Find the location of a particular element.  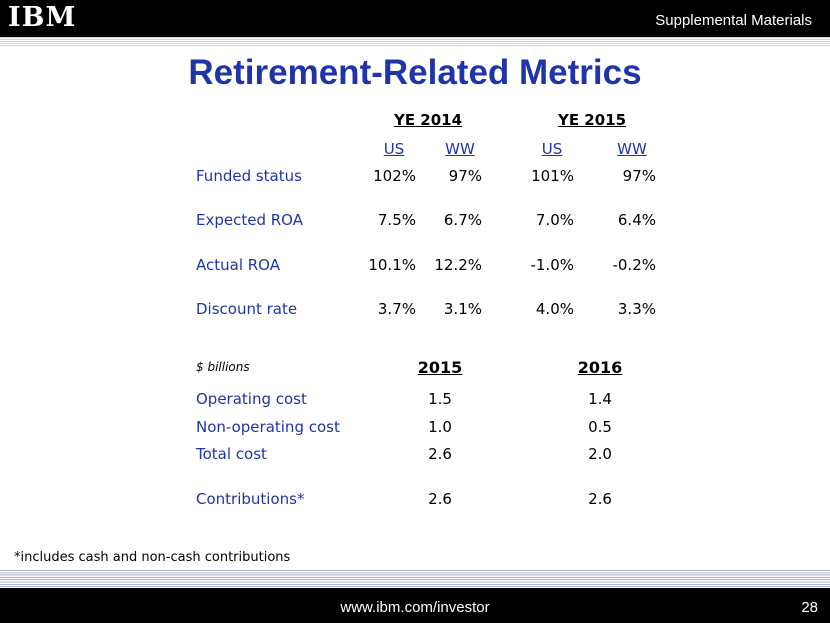

footer-bar: www.ibm.com/investor 28 is located at coordinates (415, 605).